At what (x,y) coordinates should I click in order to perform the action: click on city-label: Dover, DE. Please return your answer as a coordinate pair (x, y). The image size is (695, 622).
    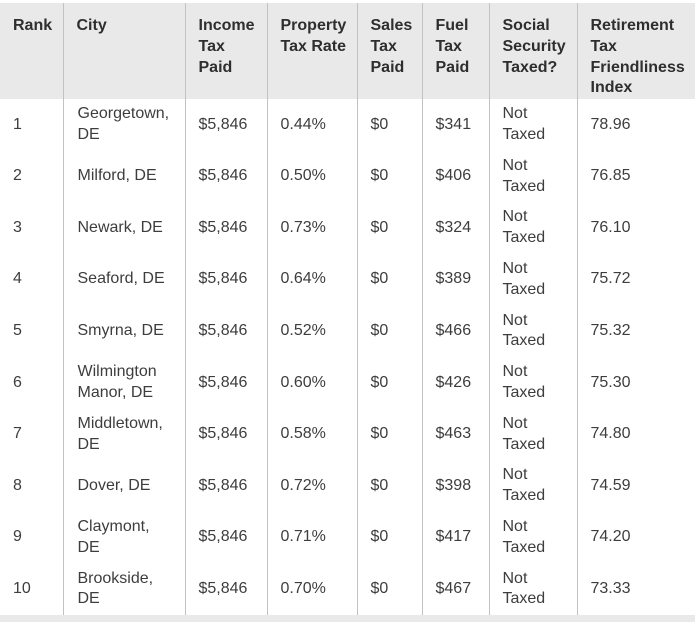
    Looking at the image, I should click on (114, 485).